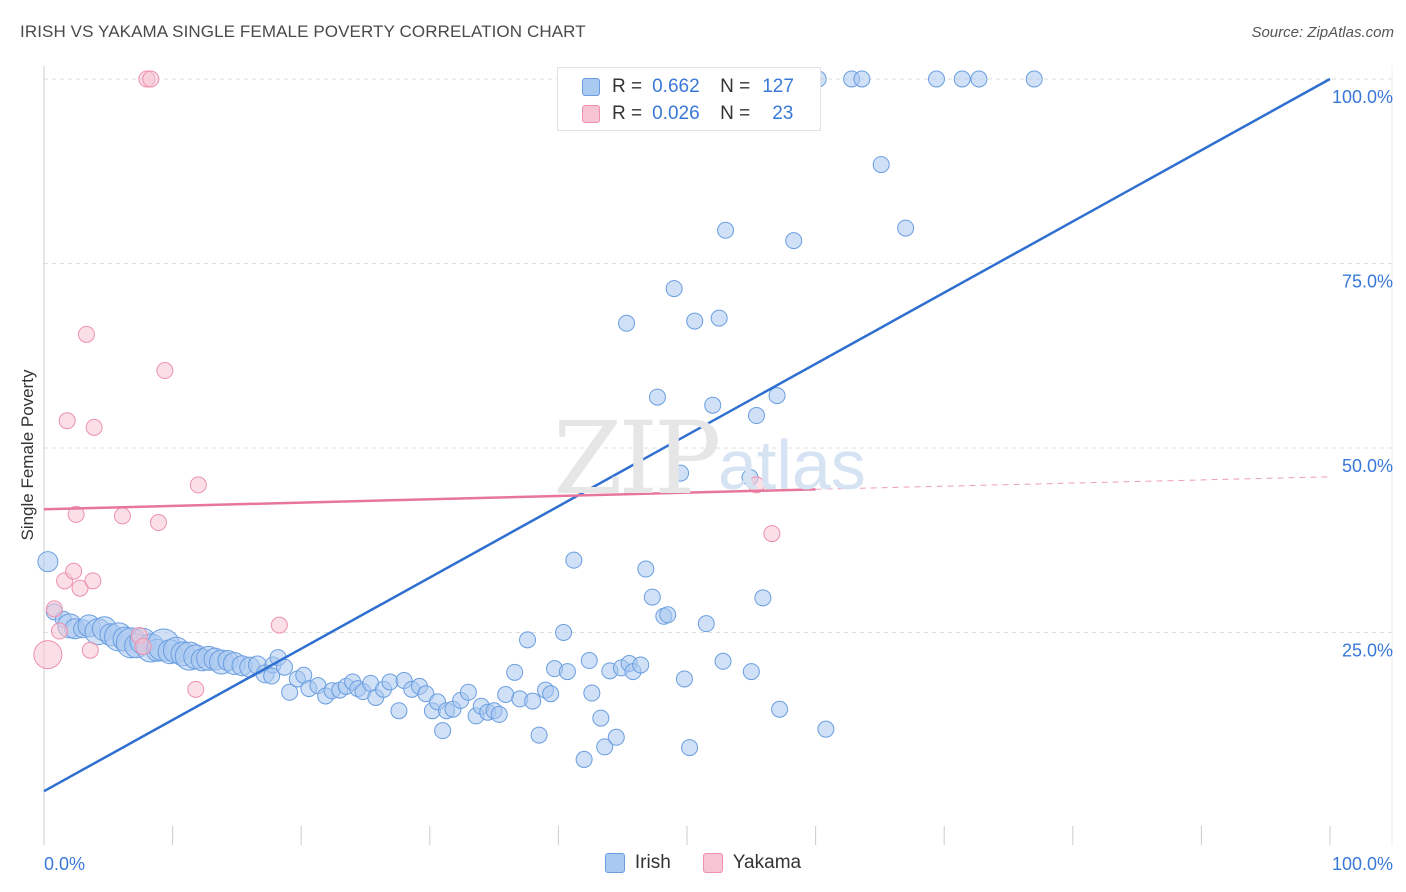 The width and height of the screenshot is (1406, 892). I want to click on irish-r-label: R =, so click(627, 86).